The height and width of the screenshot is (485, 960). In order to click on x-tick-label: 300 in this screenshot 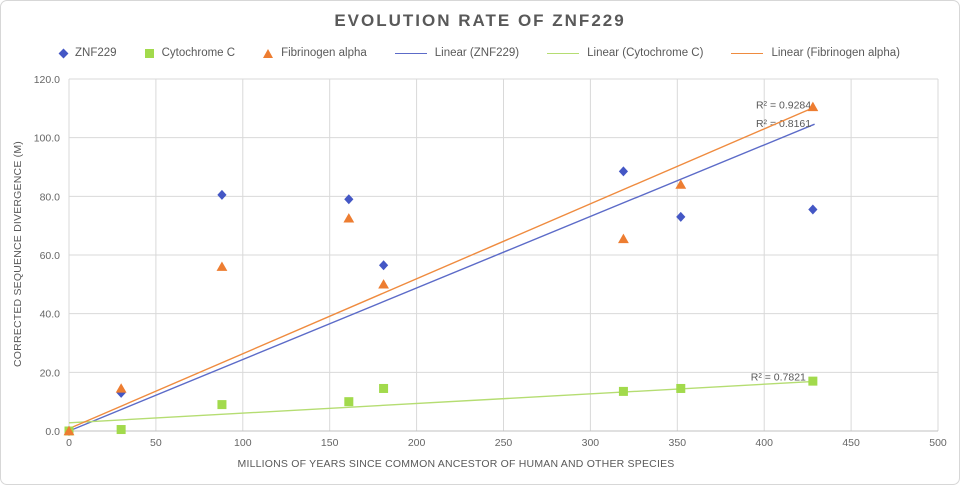, I will do `click(591, 443)`.